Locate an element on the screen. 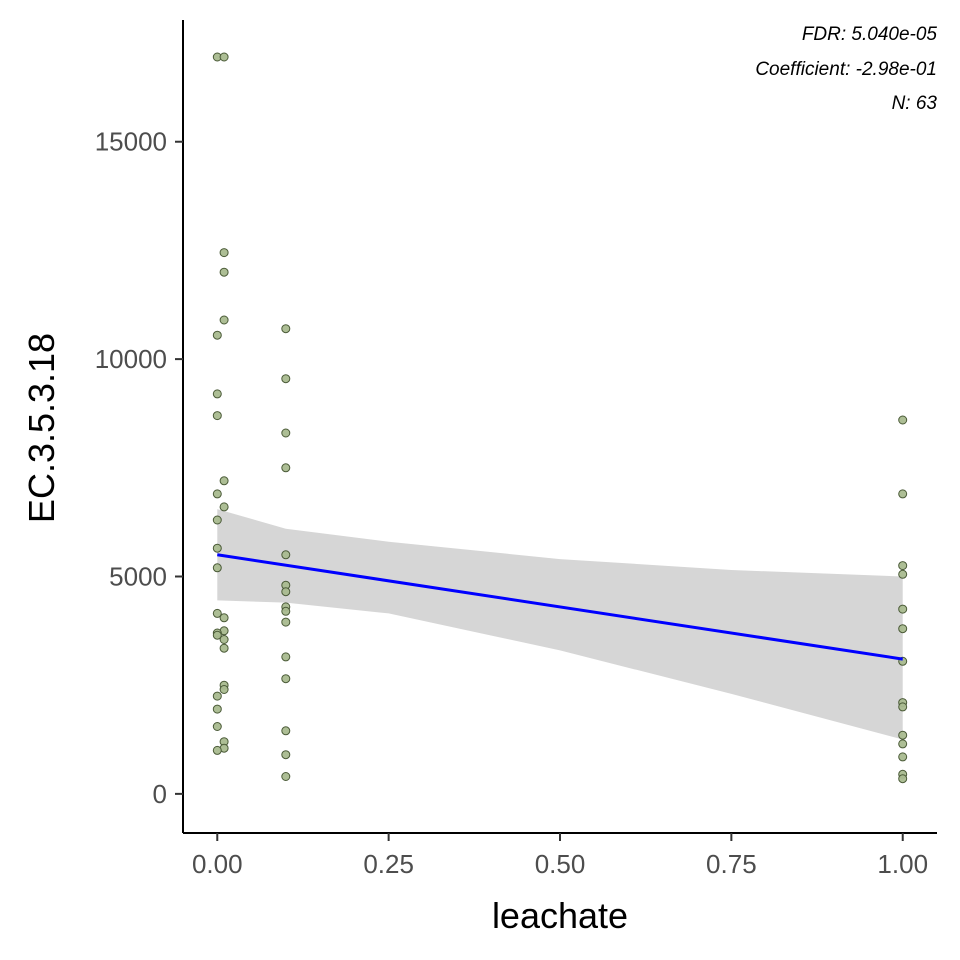 Image resolution: width=960 pixels, height=960 pixels. x-axis-title: leachate is located at coordinates (560, 915).